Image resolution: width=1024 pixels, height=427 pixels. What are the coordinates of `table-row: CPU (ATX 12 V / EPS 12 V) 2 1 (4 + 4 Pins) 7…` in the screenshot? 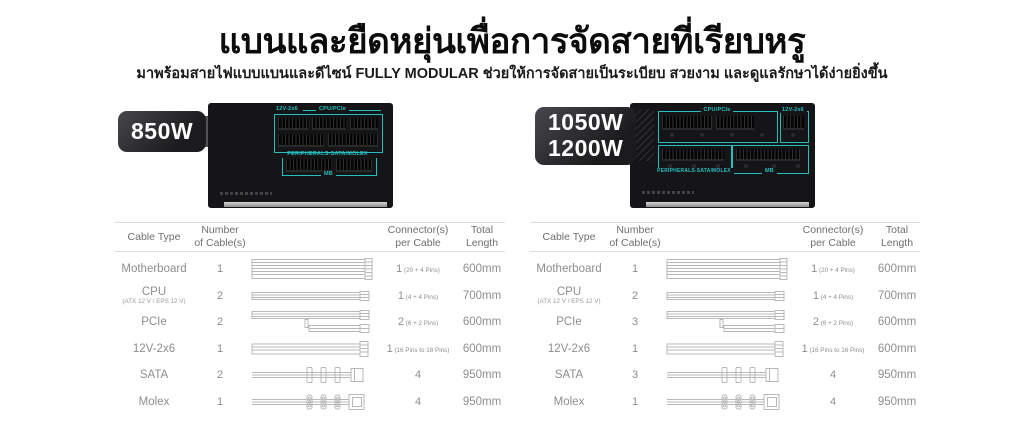 It's located at (725, 296).